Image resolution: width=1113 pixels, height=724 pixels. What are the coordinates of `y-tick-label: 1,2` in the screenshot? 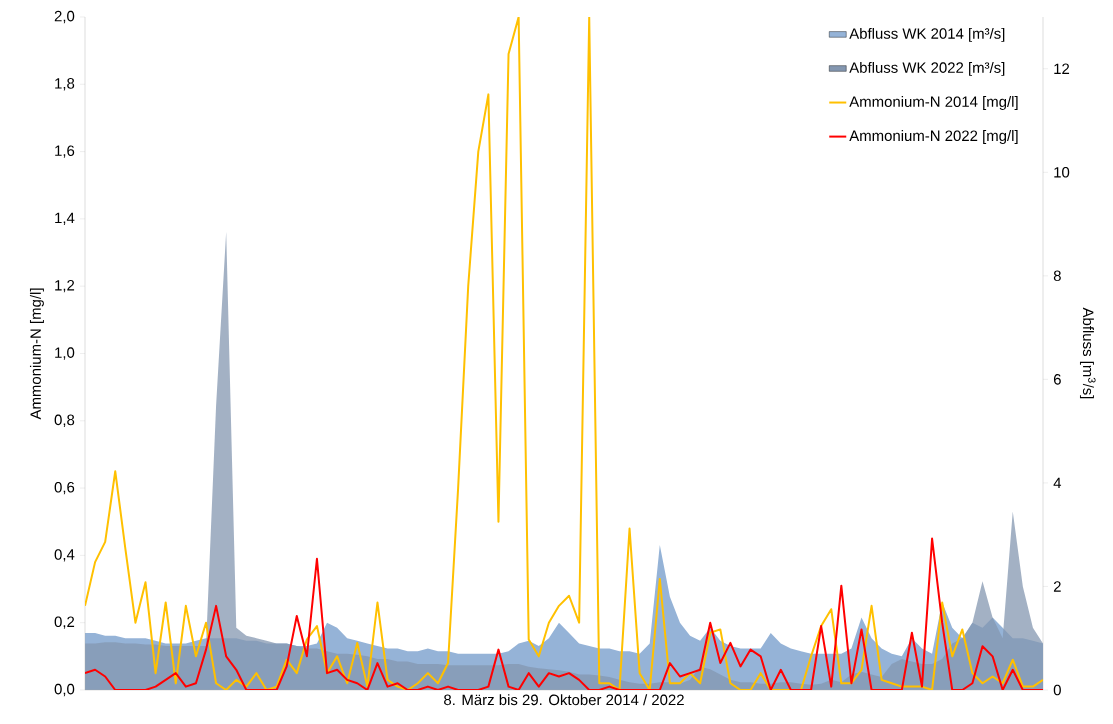 It's located at (65, 286).